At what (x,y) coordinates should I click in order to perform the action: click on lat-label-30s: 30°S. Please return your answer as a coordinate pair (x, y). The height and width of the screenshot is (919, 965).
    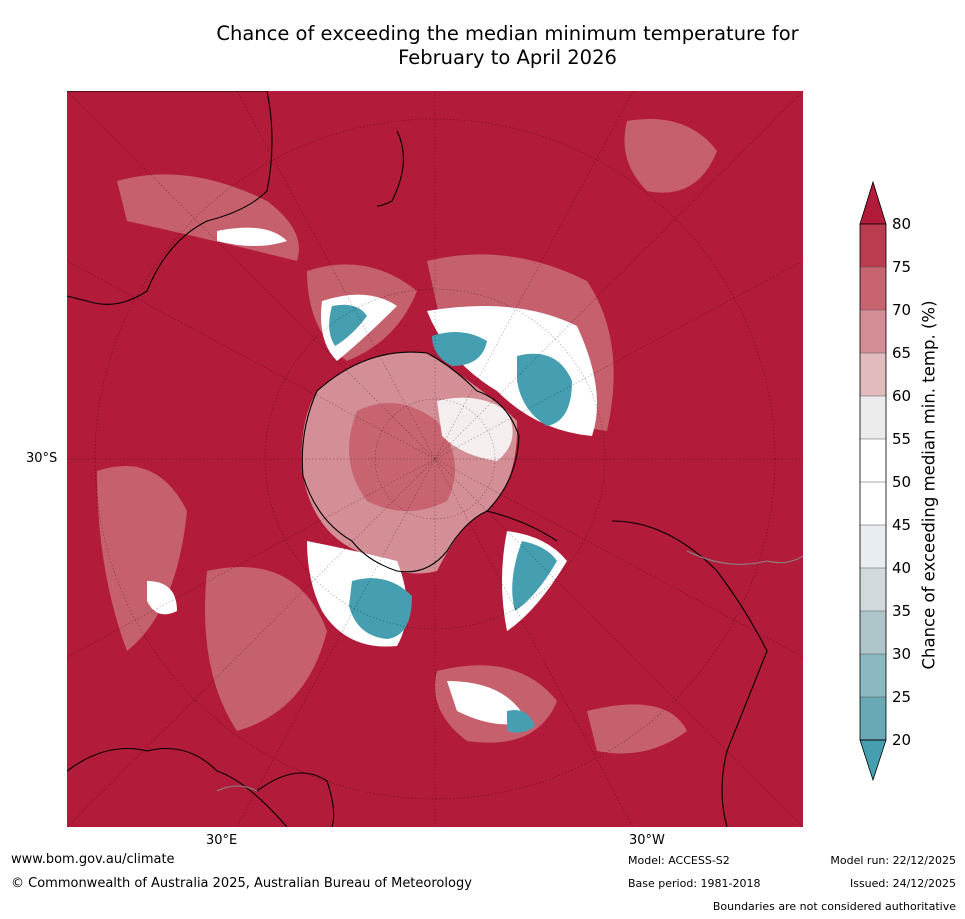
    Looking at the image, I should click on (42, 458).